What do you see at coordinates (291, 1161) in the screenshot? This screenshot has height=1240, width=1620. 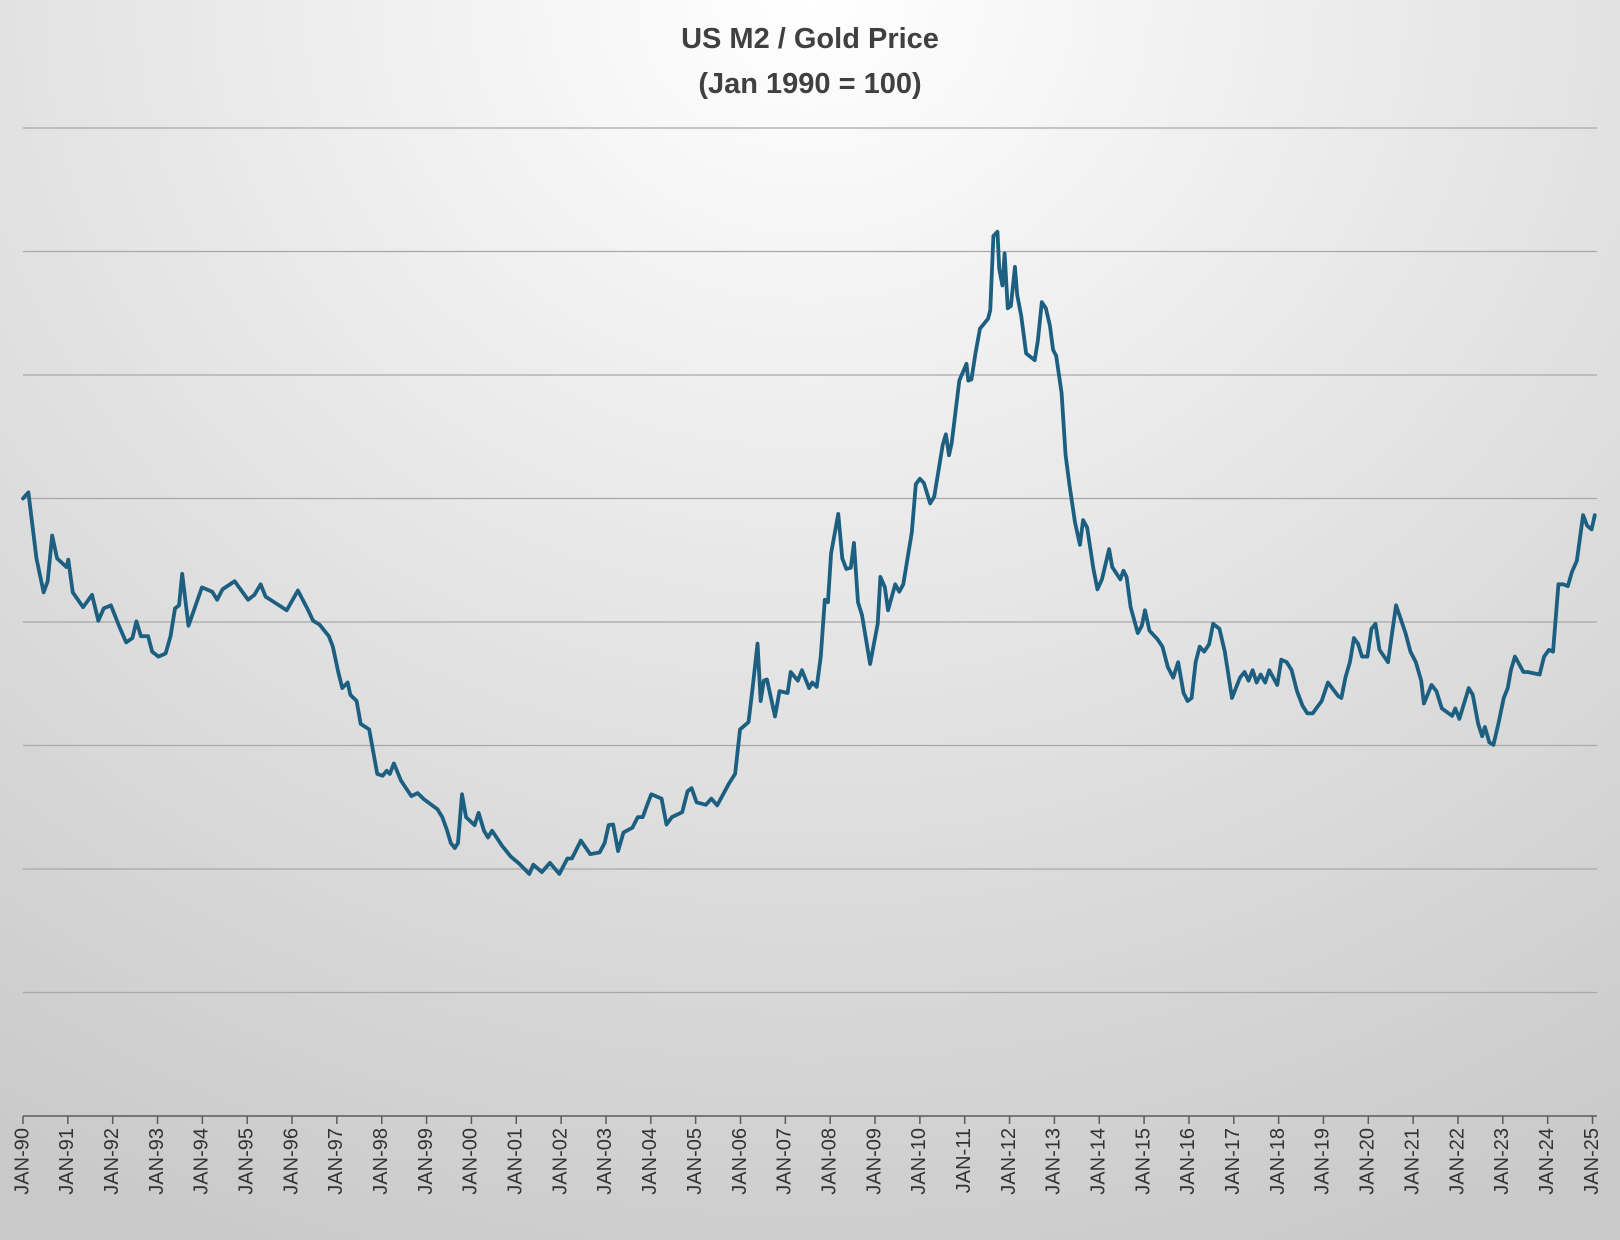 I see `x-tick-label: JAN-96` at bounding box center [291, 1161].